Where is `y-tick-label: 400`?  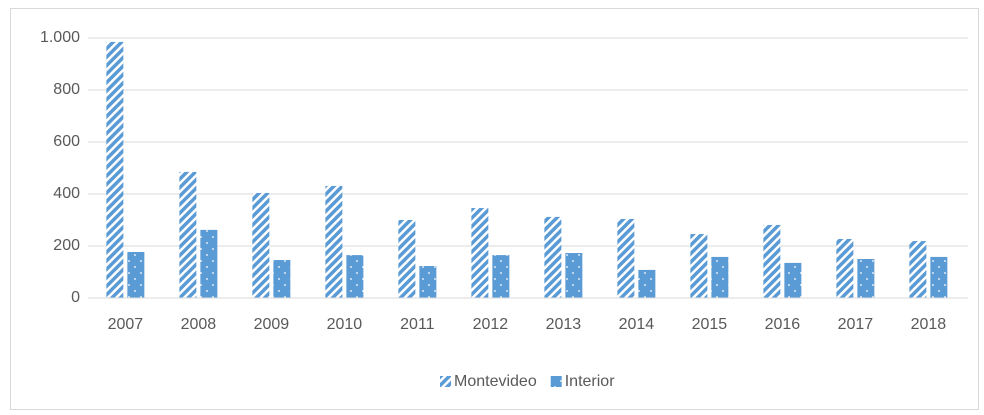
y-tick-label: 400 is located at coordinates (66, 193).